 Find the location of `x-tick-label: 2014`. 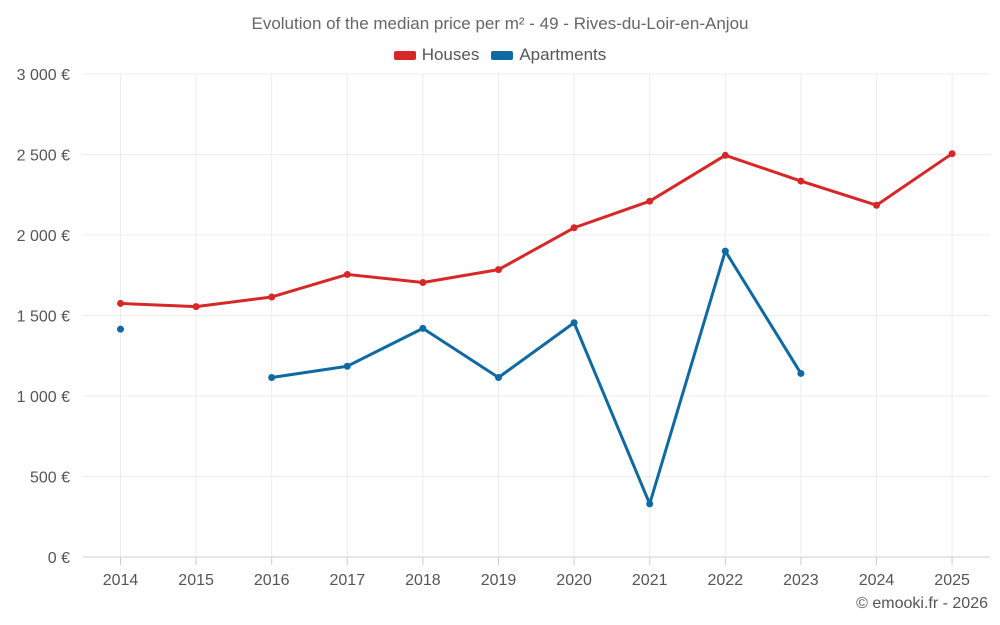

x-tick-label: 2014 is located at coordinates (121, 580).